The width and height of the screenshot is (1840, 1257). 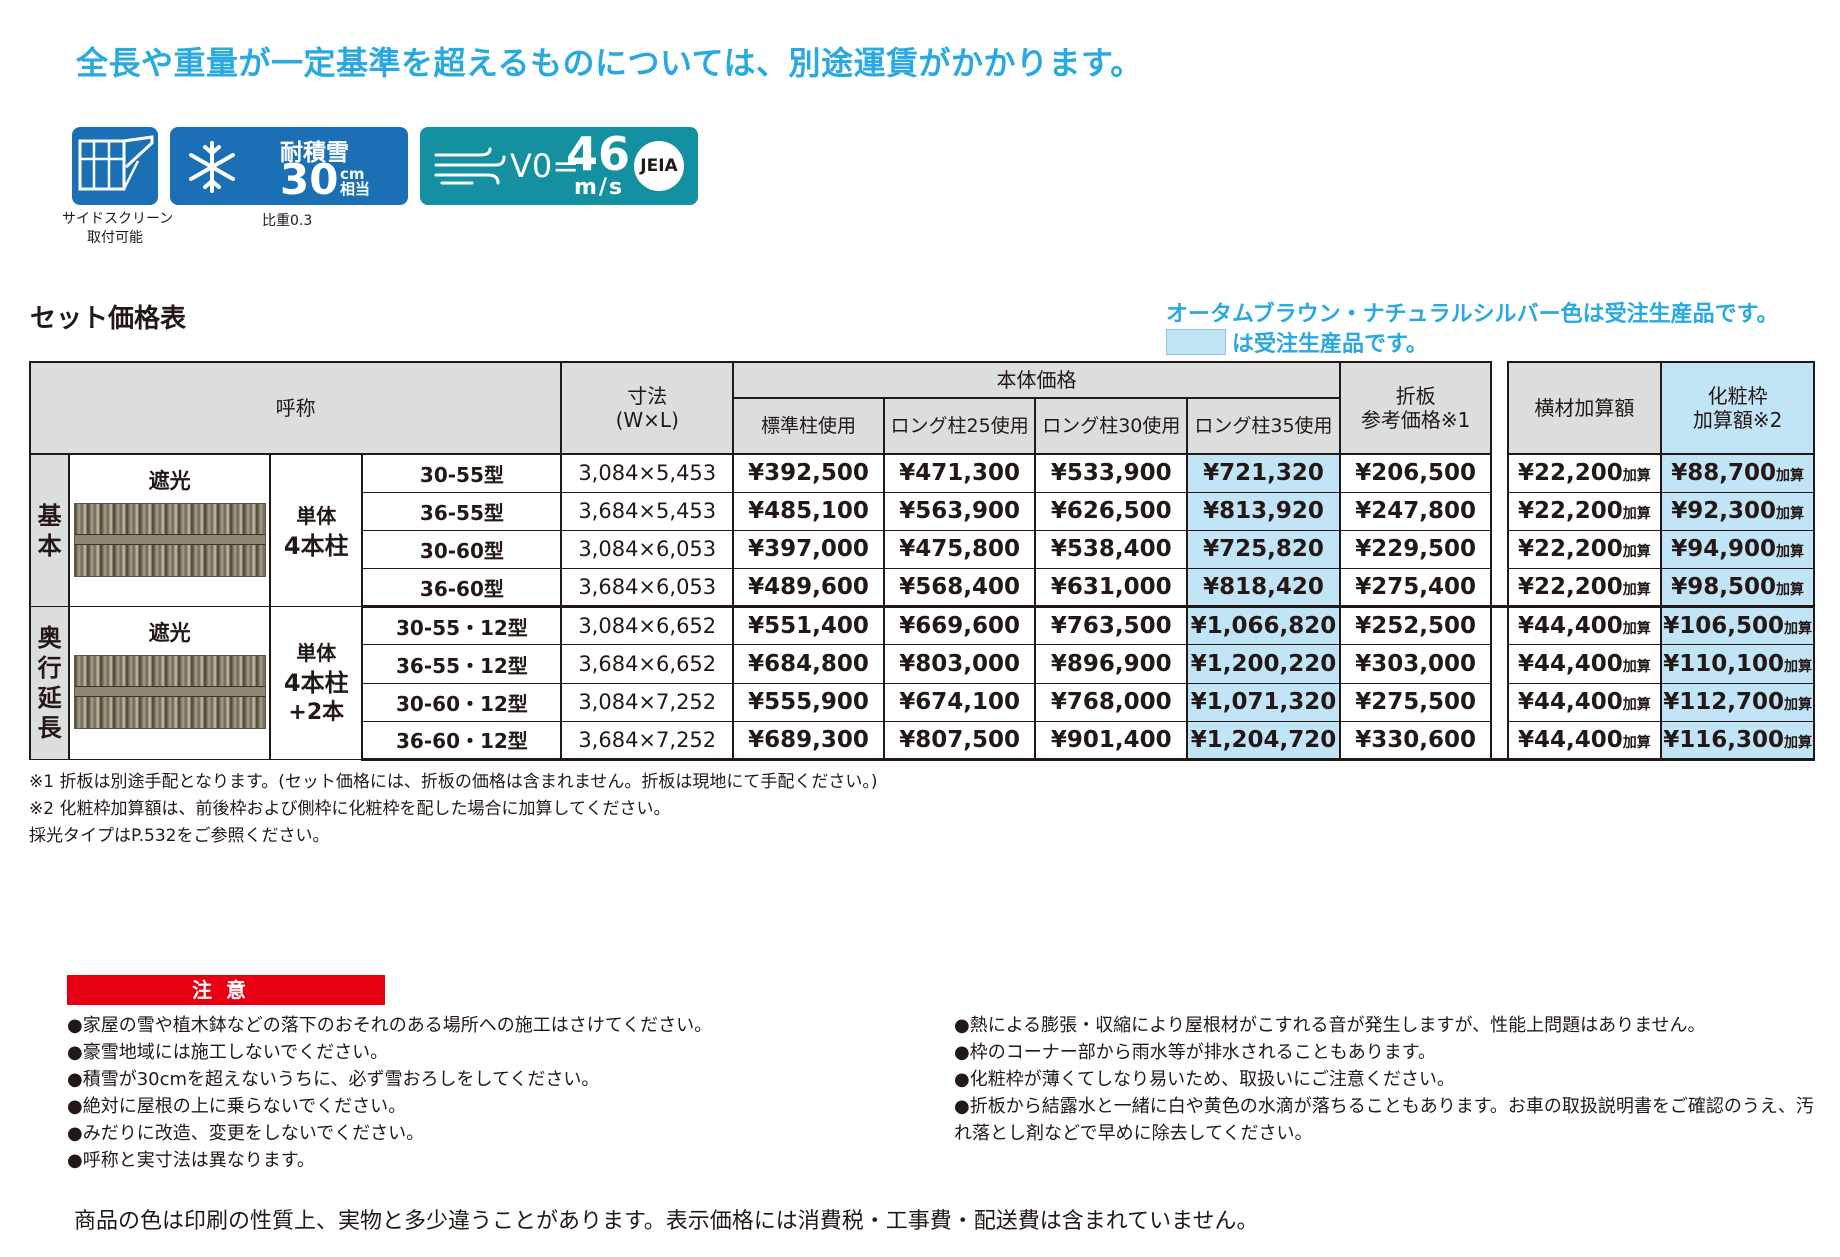 I want to click on header-trim-line2: 加算額※2, so click(x=1737, y=420).